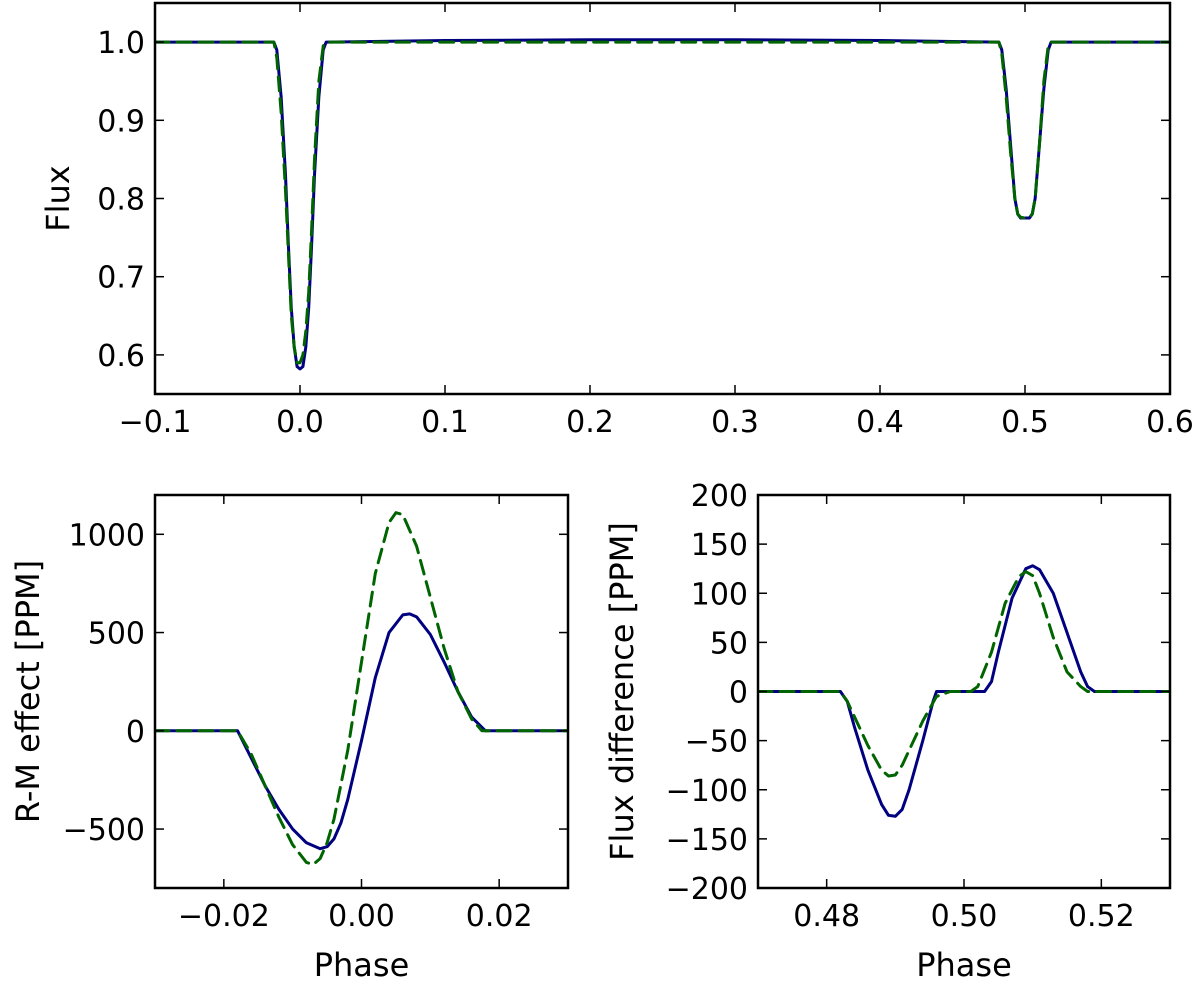  I want to click on diff-xlabel: Phase, so click(964, 963).